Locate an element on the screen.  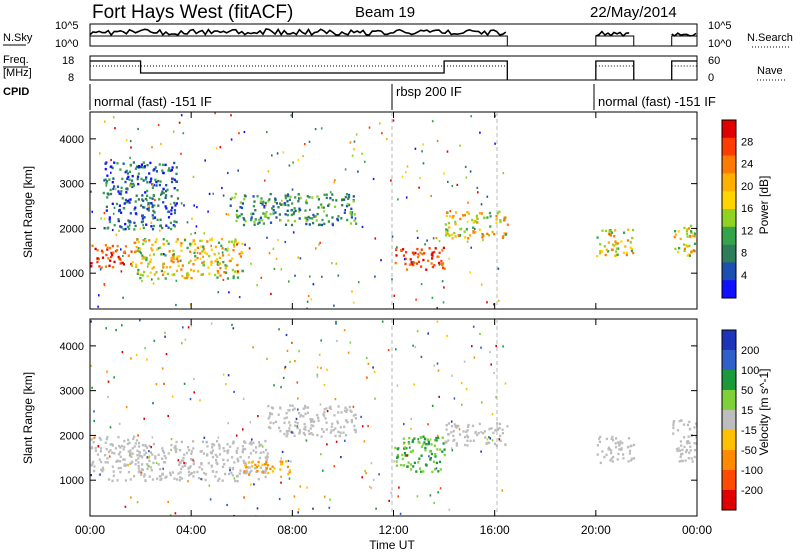
freq-series is located at coordinates (393, 70).